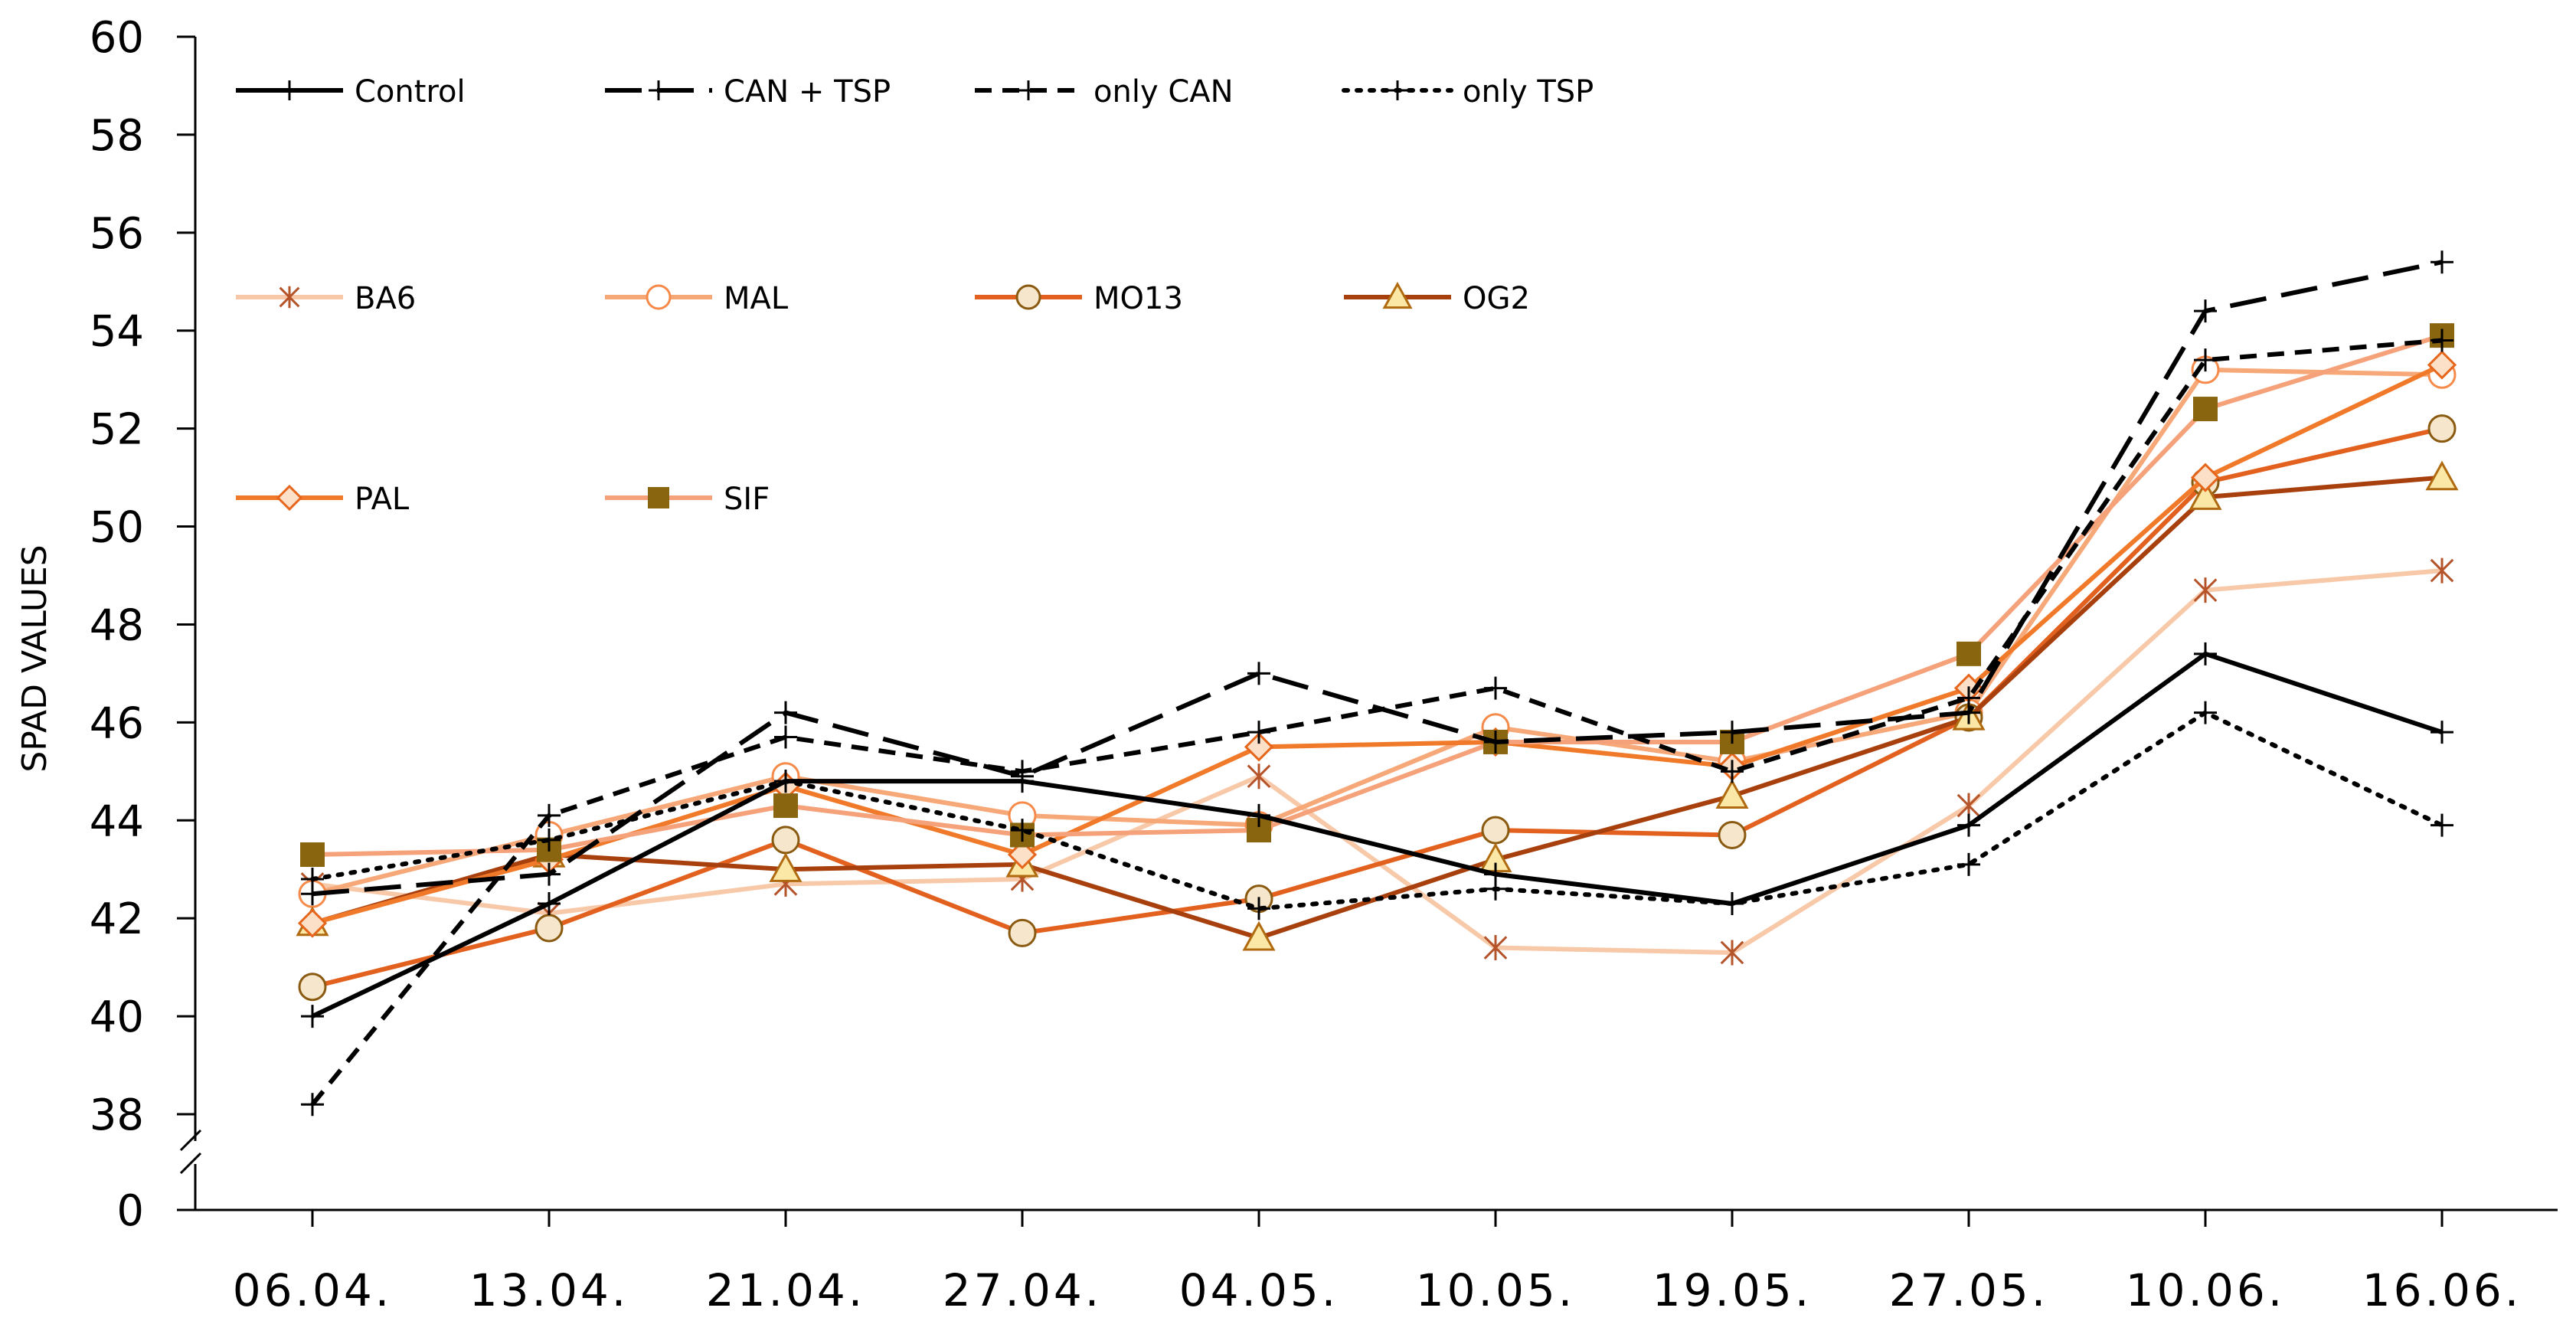  I want to click on legend-label: SIF, so click(747, 499).